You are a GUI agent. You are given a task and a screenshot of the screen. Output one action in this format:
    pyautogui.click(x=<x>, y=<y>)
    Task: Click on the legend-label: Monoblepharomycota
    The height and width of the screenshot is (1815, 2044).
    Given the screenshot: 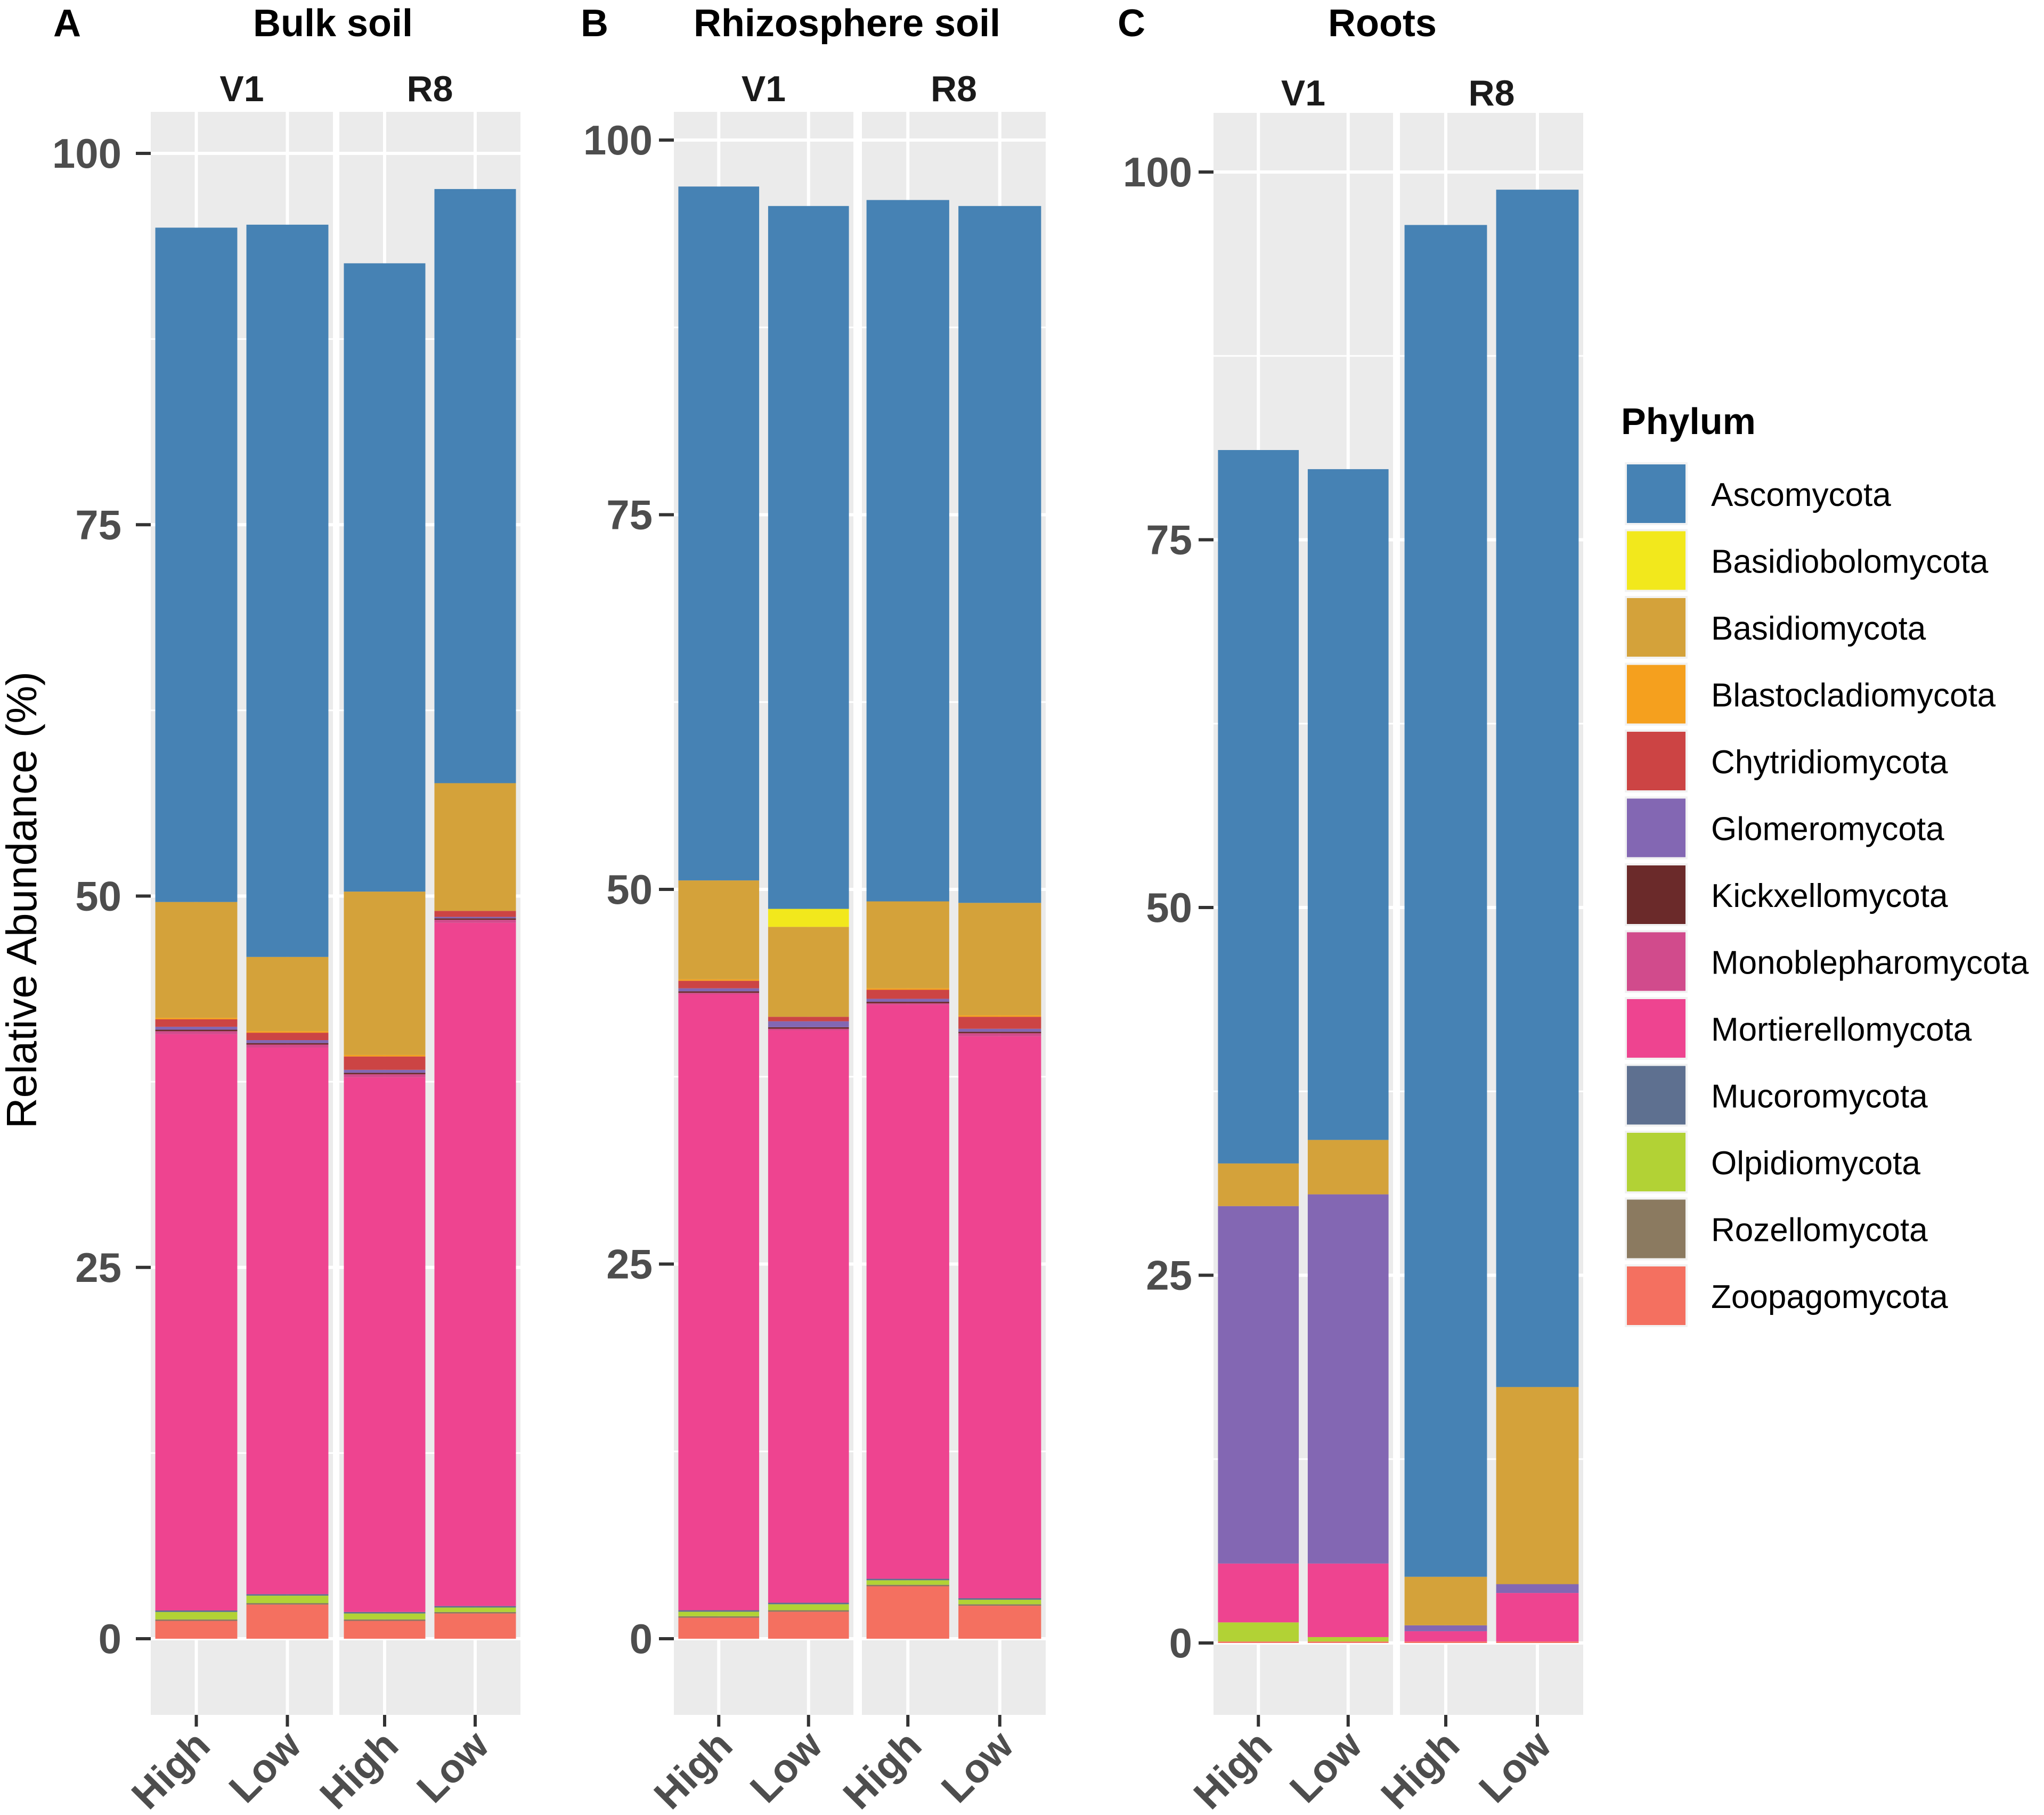 What is the action you would take?
    pyautogui.click(x=1870, y=963)
    